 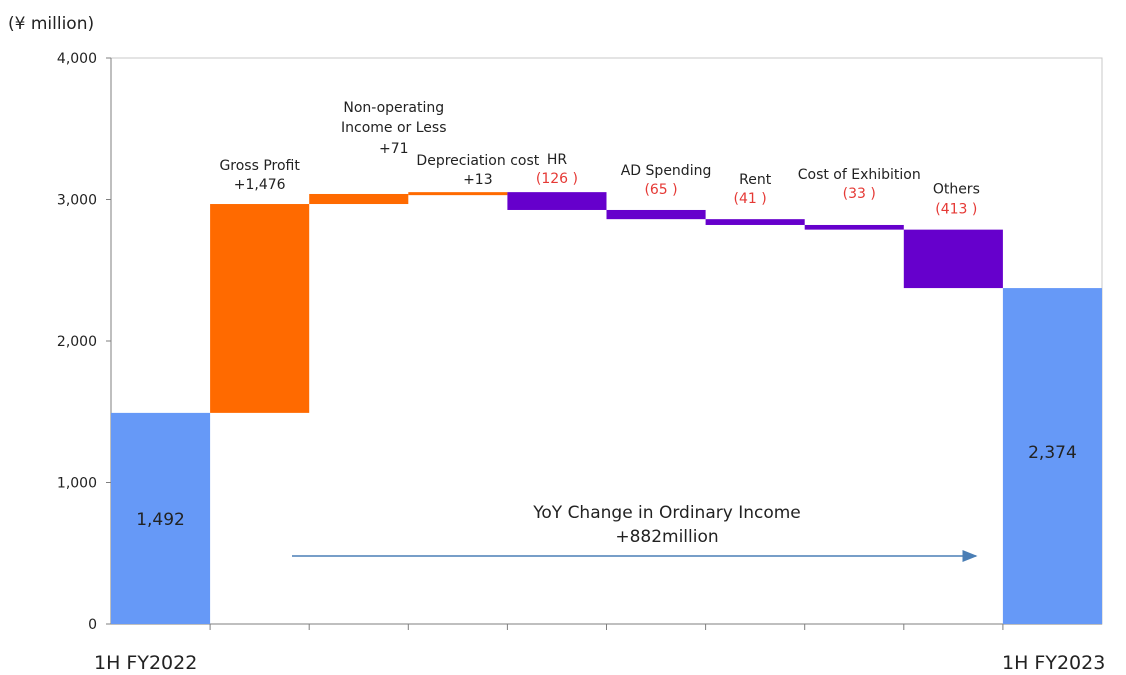 What do you see at coordinates (478, 180) in the screenshot?
I see `bar-value-label: +13` at bounding box center [478, 180].